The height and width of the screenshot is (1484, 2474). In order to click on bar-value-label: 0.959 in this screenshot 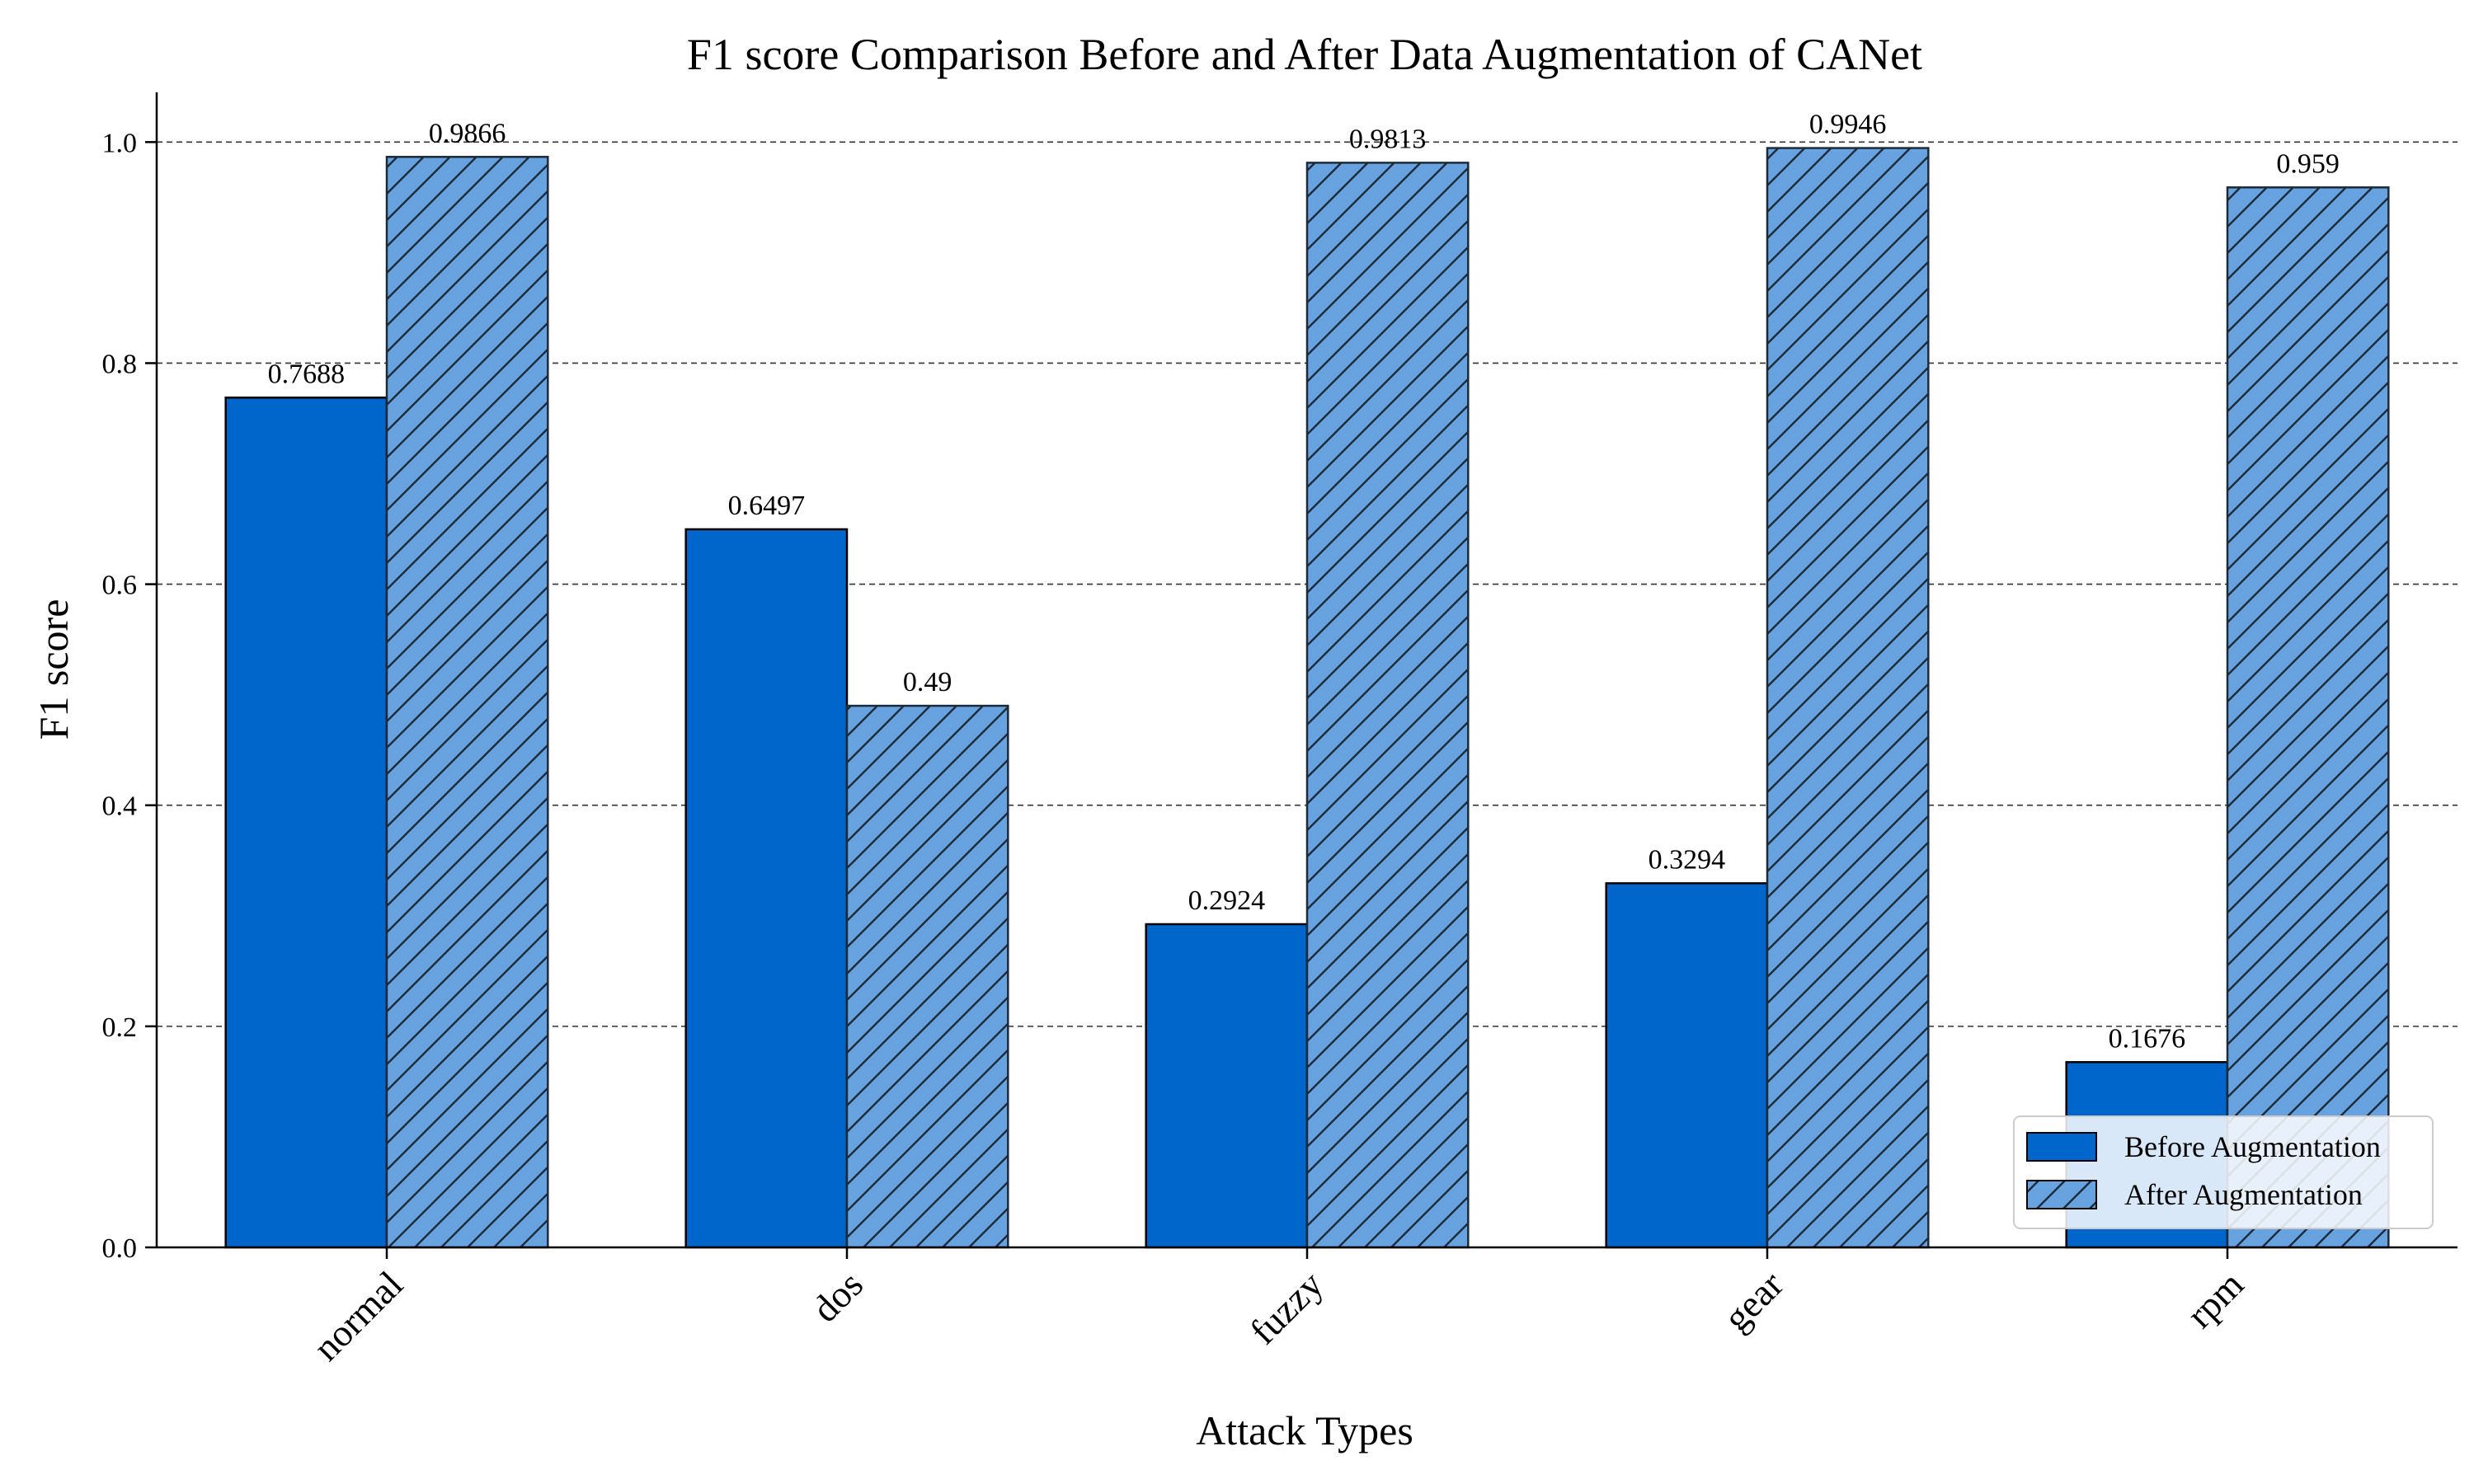, I will do `click(2308, 163)`.